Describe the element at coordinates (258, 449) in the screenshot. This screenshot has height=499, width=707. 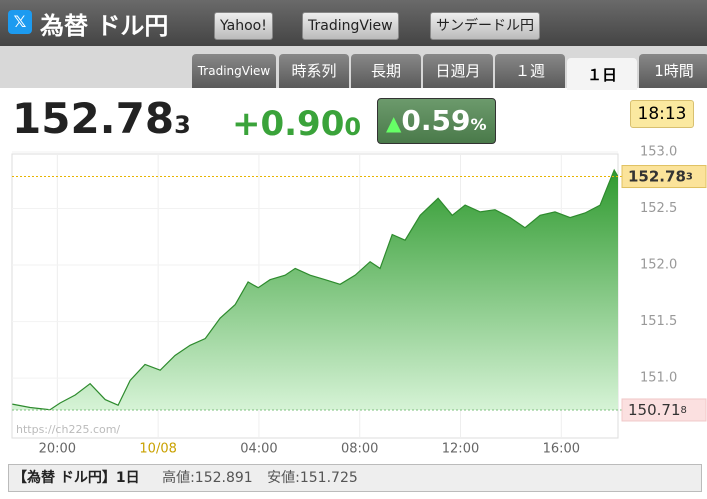
I see `x-tick-label: 04:00` at that location.